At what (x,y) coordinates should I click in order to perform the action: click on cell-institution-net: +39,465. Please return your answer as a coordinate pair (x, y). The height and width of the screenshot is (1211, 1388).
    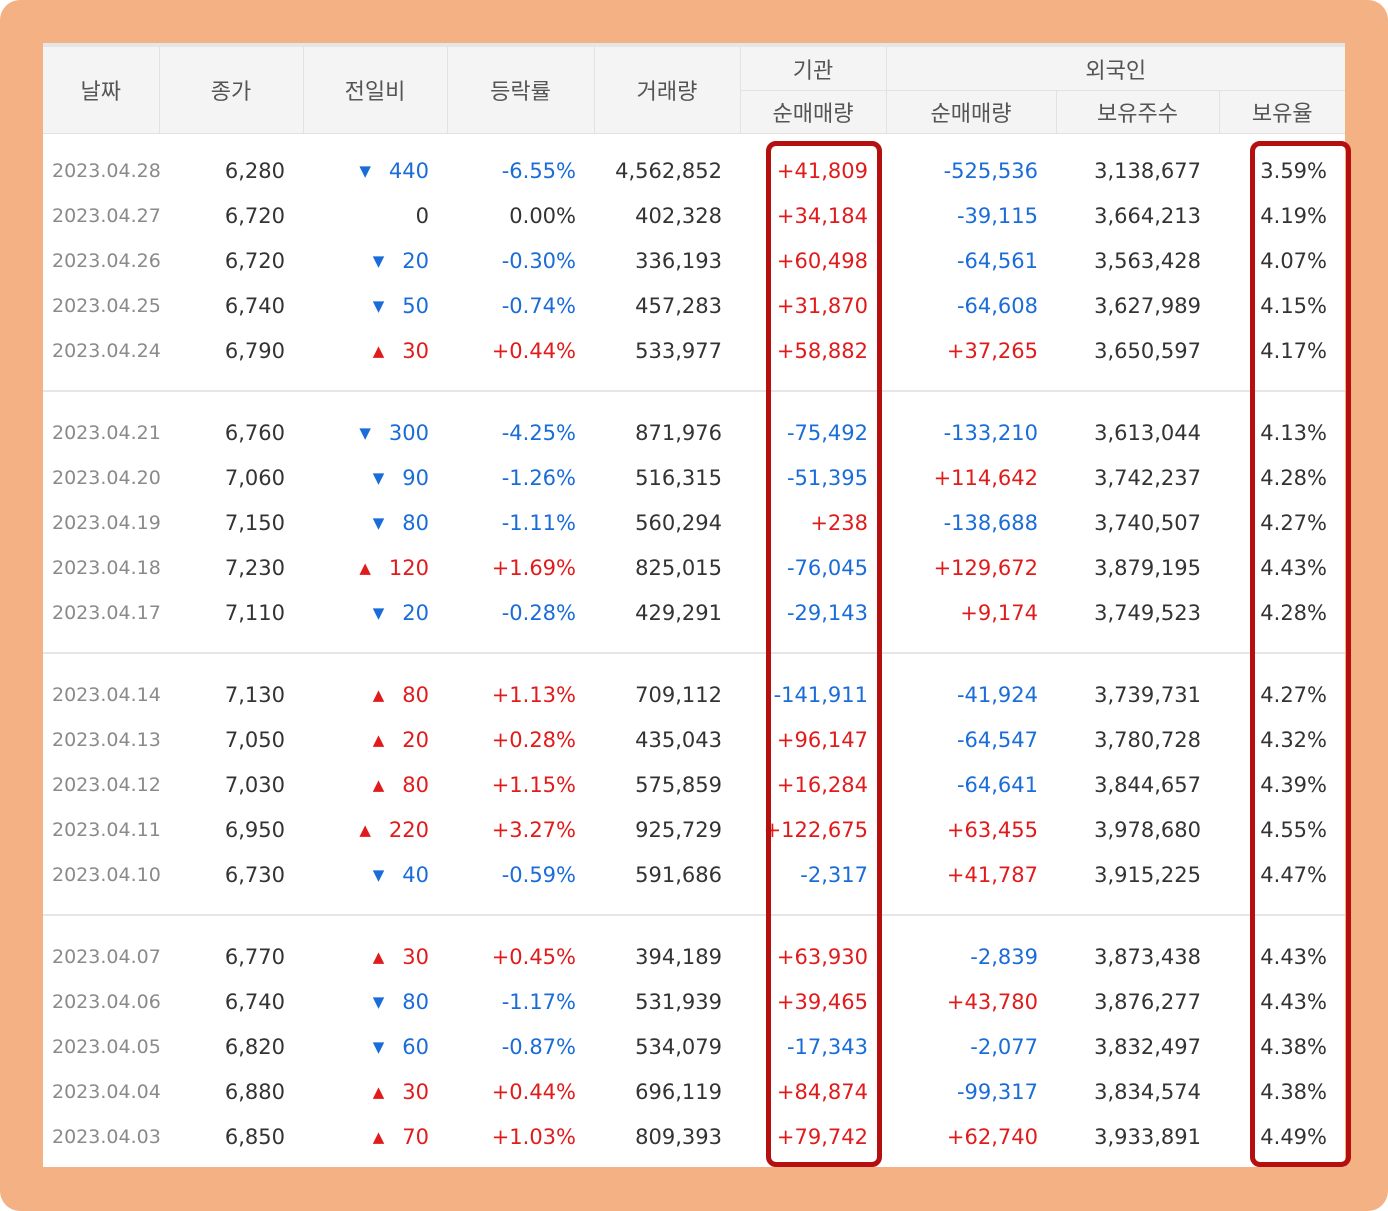
    Looking at the image, I should click on (822, 1001).